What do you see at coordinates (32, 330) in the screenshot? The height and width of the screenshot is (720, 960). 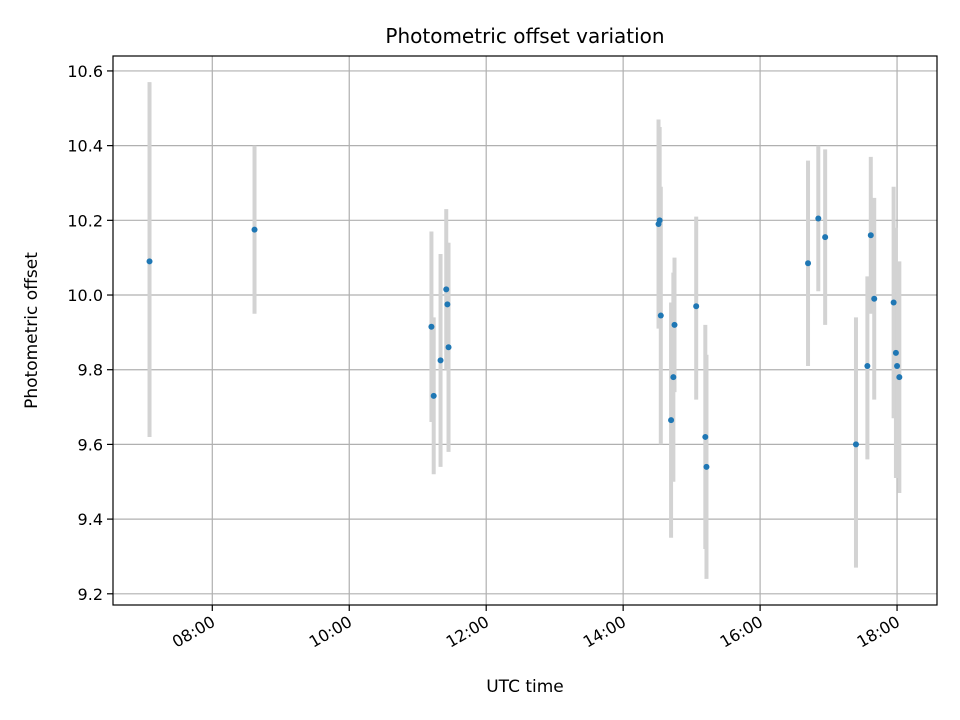 I see `y-axis-label: Photometric offset` at bounding box center [32, 330].